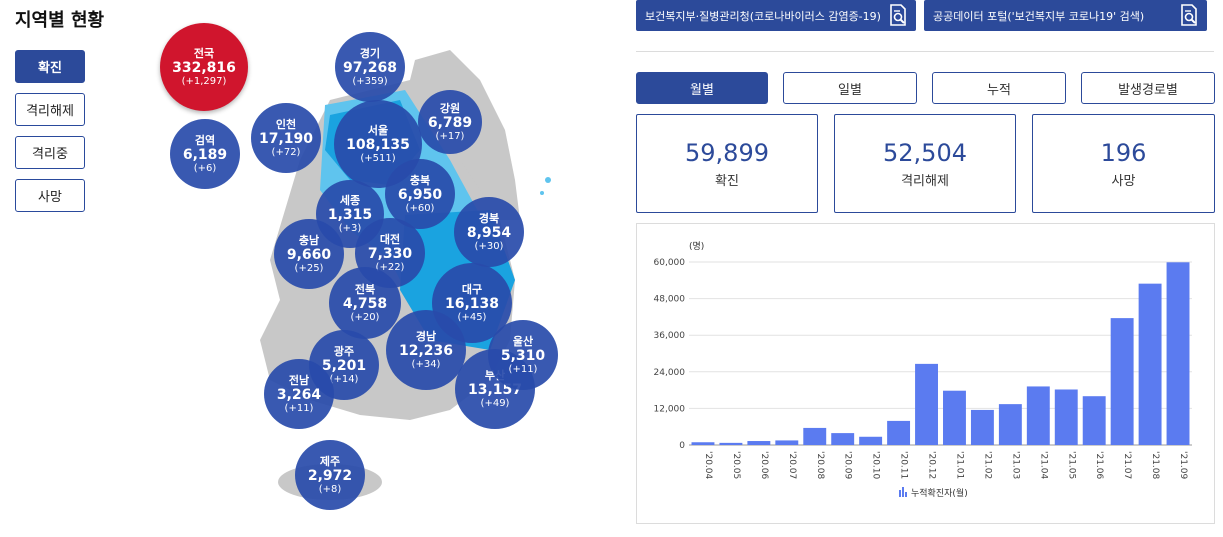 This screenshot has width=1223, height=537. What do you see at coordinates (489, 218) in the screenshot?
I see `region-name: 경북` at bounding box center [489, 218].